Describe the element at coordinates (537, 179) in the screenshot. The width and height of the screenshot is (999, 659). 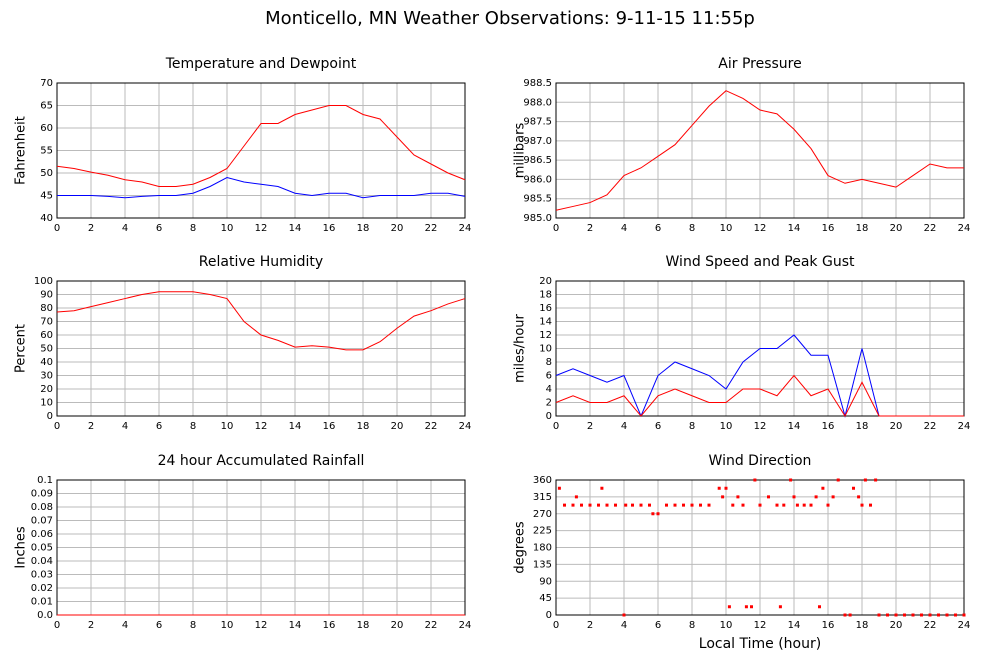
I see `y-tick-label: 986.0` at that location.